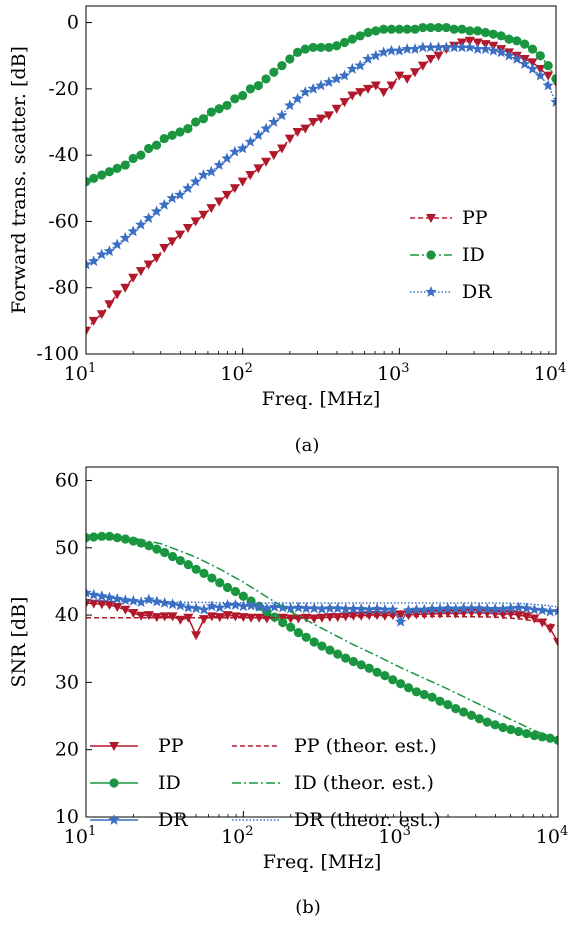 The image size is (578, 931). I want to click on legend-entry: DR (theor. est.), so click(336, 820).